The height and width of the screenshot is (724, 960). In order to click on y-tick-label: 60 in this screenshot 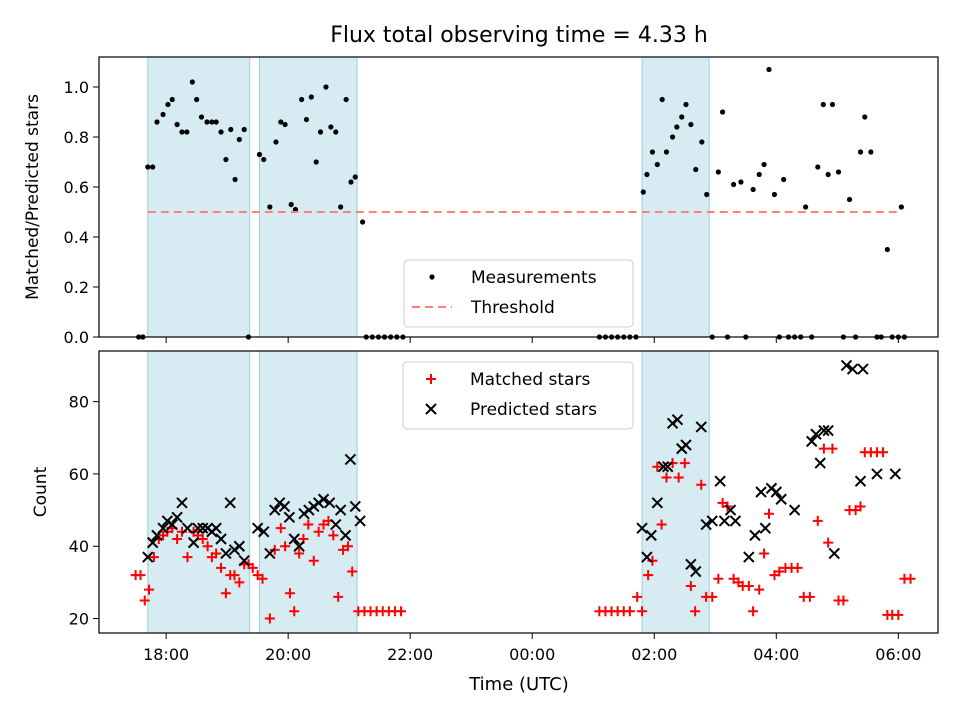, I will do `click(79, 474)`.